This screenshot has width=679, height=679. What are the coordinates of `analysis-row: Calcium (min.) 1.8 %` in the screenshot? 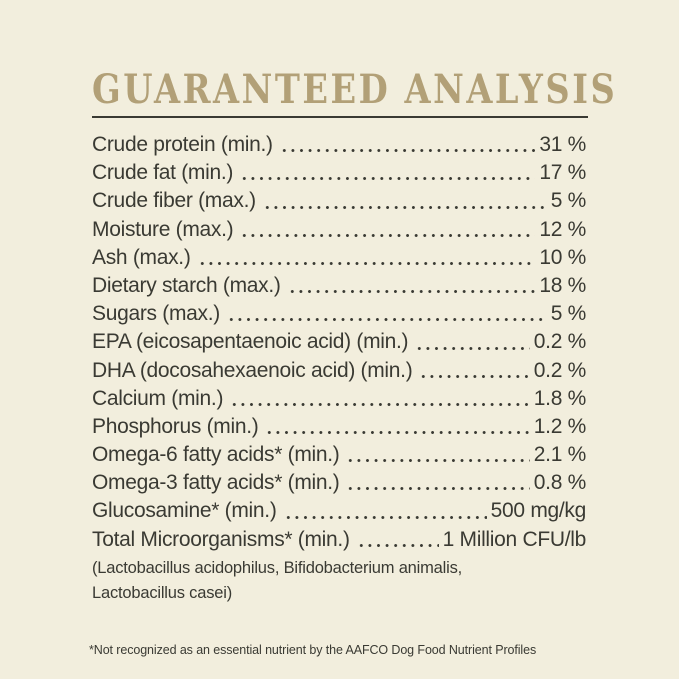 It's located at (339, 398).